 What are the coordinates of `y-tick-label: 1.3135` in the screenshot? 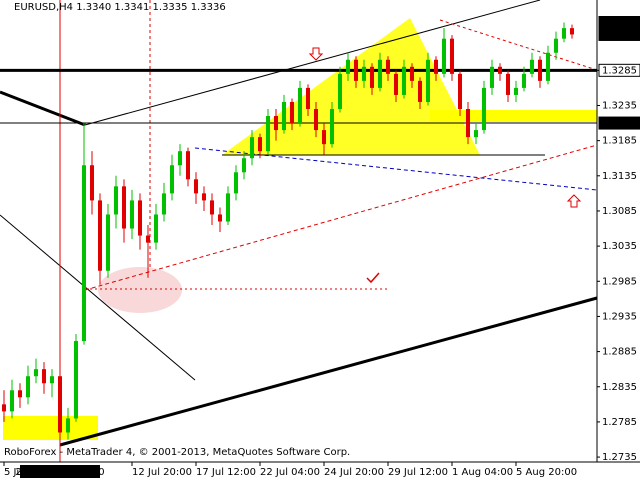 It's located at (619, 176).